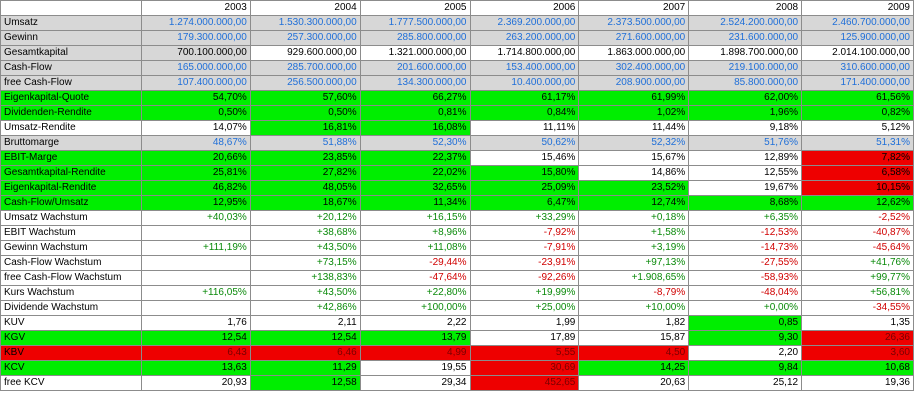  Describe the element at coordinates (634, 368) in the screenshot. I see `value-cell: 14,25` at that location.